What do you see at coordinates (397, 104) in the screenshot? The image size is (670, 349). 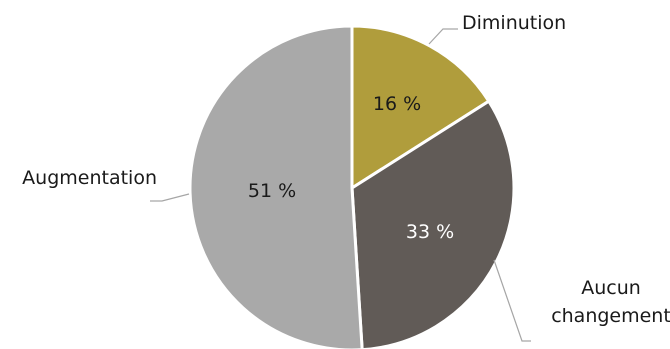 I see `data-label-diminution: 16 %` at bounding box center [397, 104].